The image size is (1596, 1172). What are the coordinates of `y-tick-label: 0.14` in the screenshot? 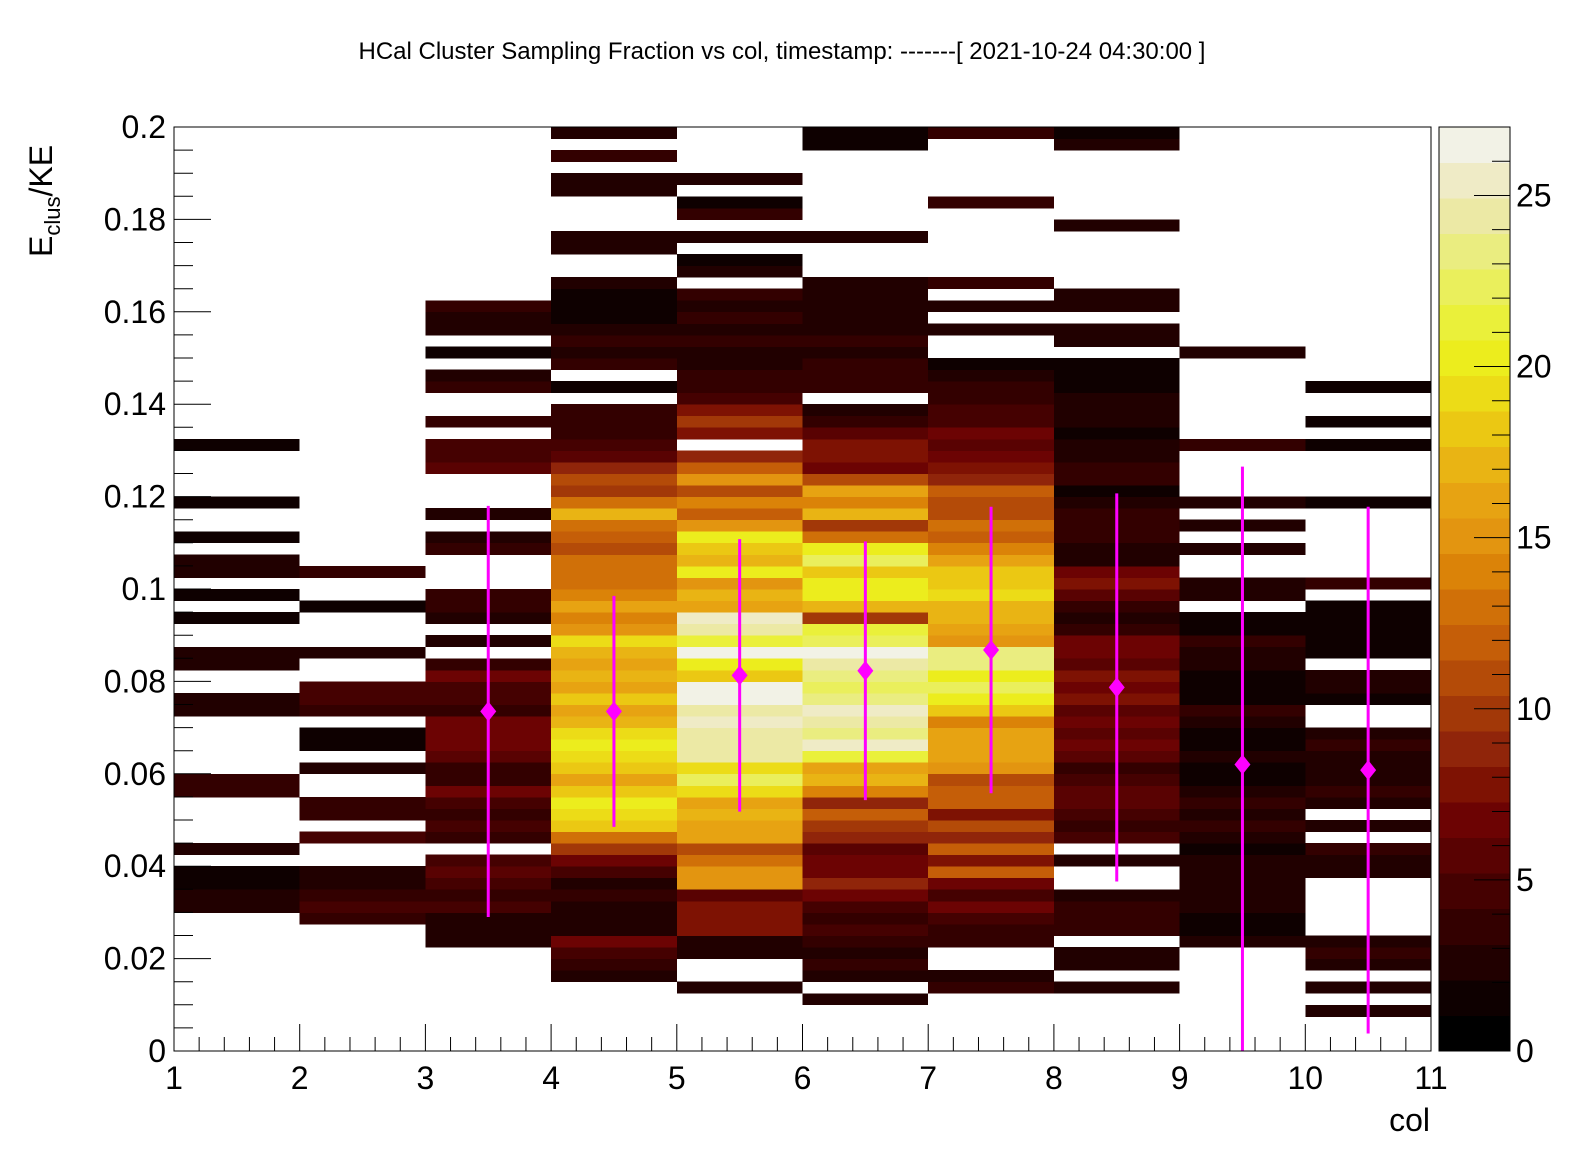 It's located at (135, 404).